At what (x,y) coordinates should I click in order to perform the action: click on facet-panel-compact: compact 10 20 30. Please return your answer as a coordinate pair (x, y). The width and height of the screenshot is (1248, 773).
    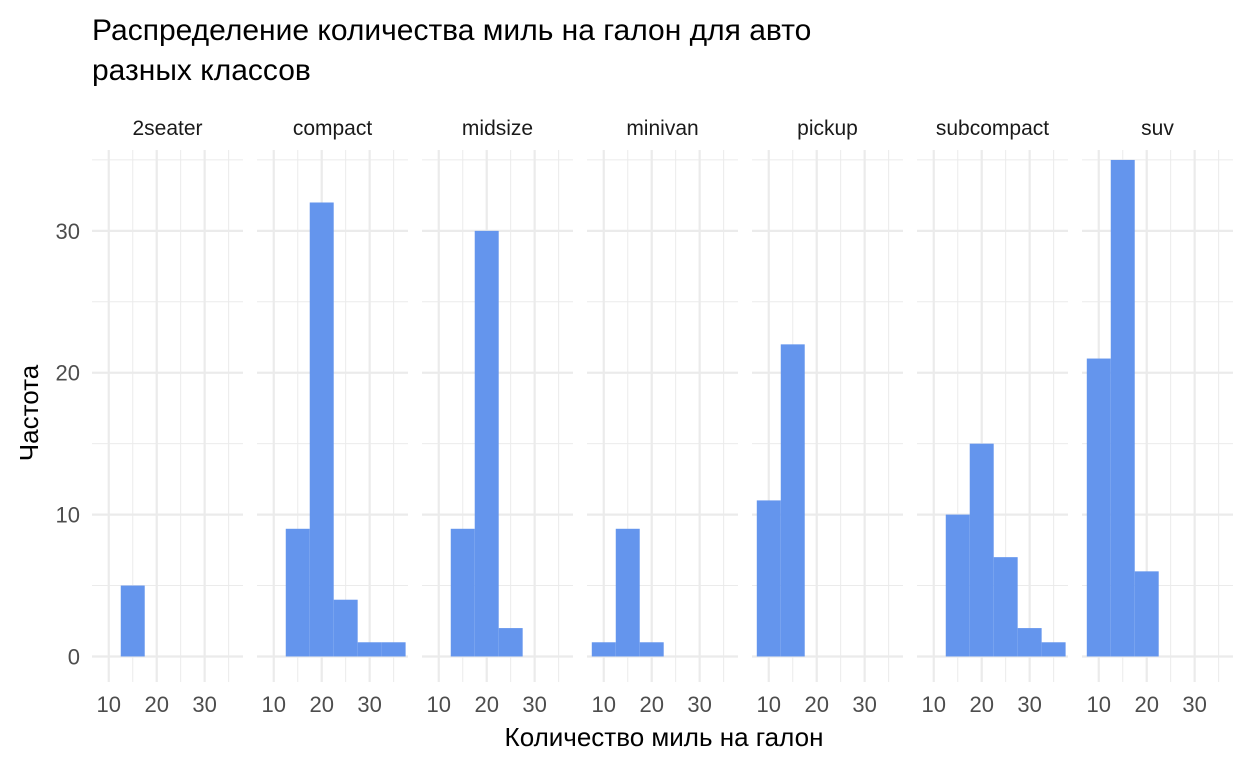
    Looking at the image, I should click on (332, 417).